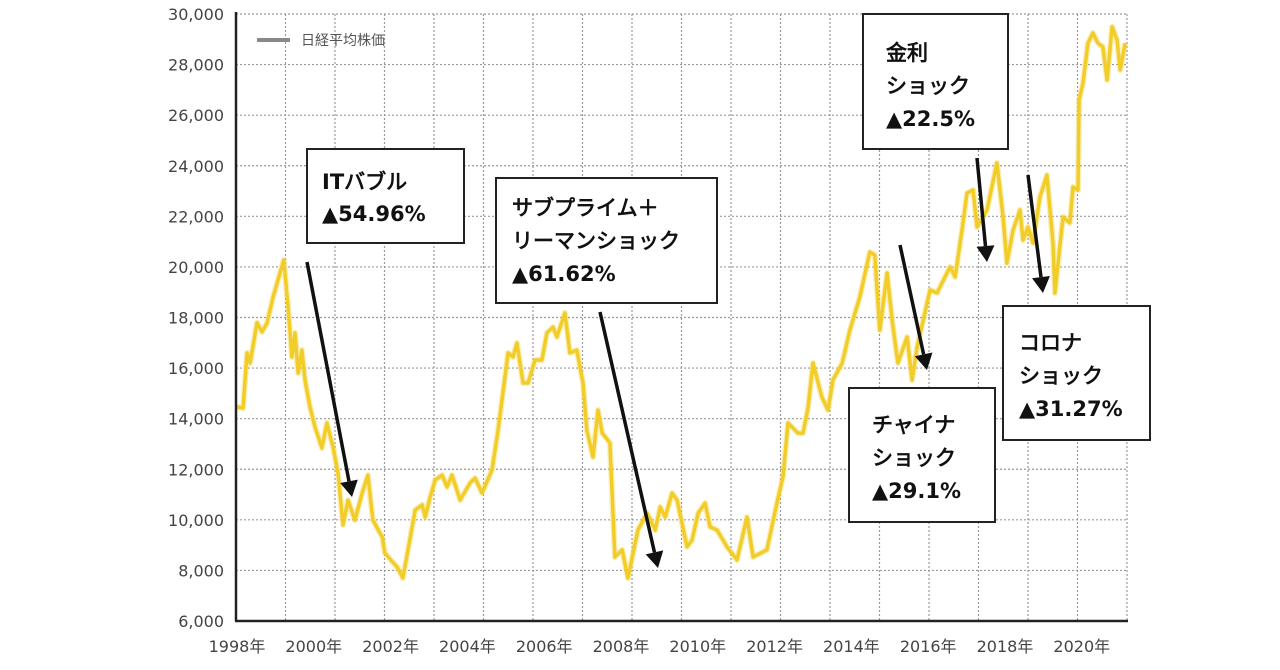 The height and width of the screenshot is (670, 1280). I want to click on y-tick-label: 10,000, so click(196, 520).